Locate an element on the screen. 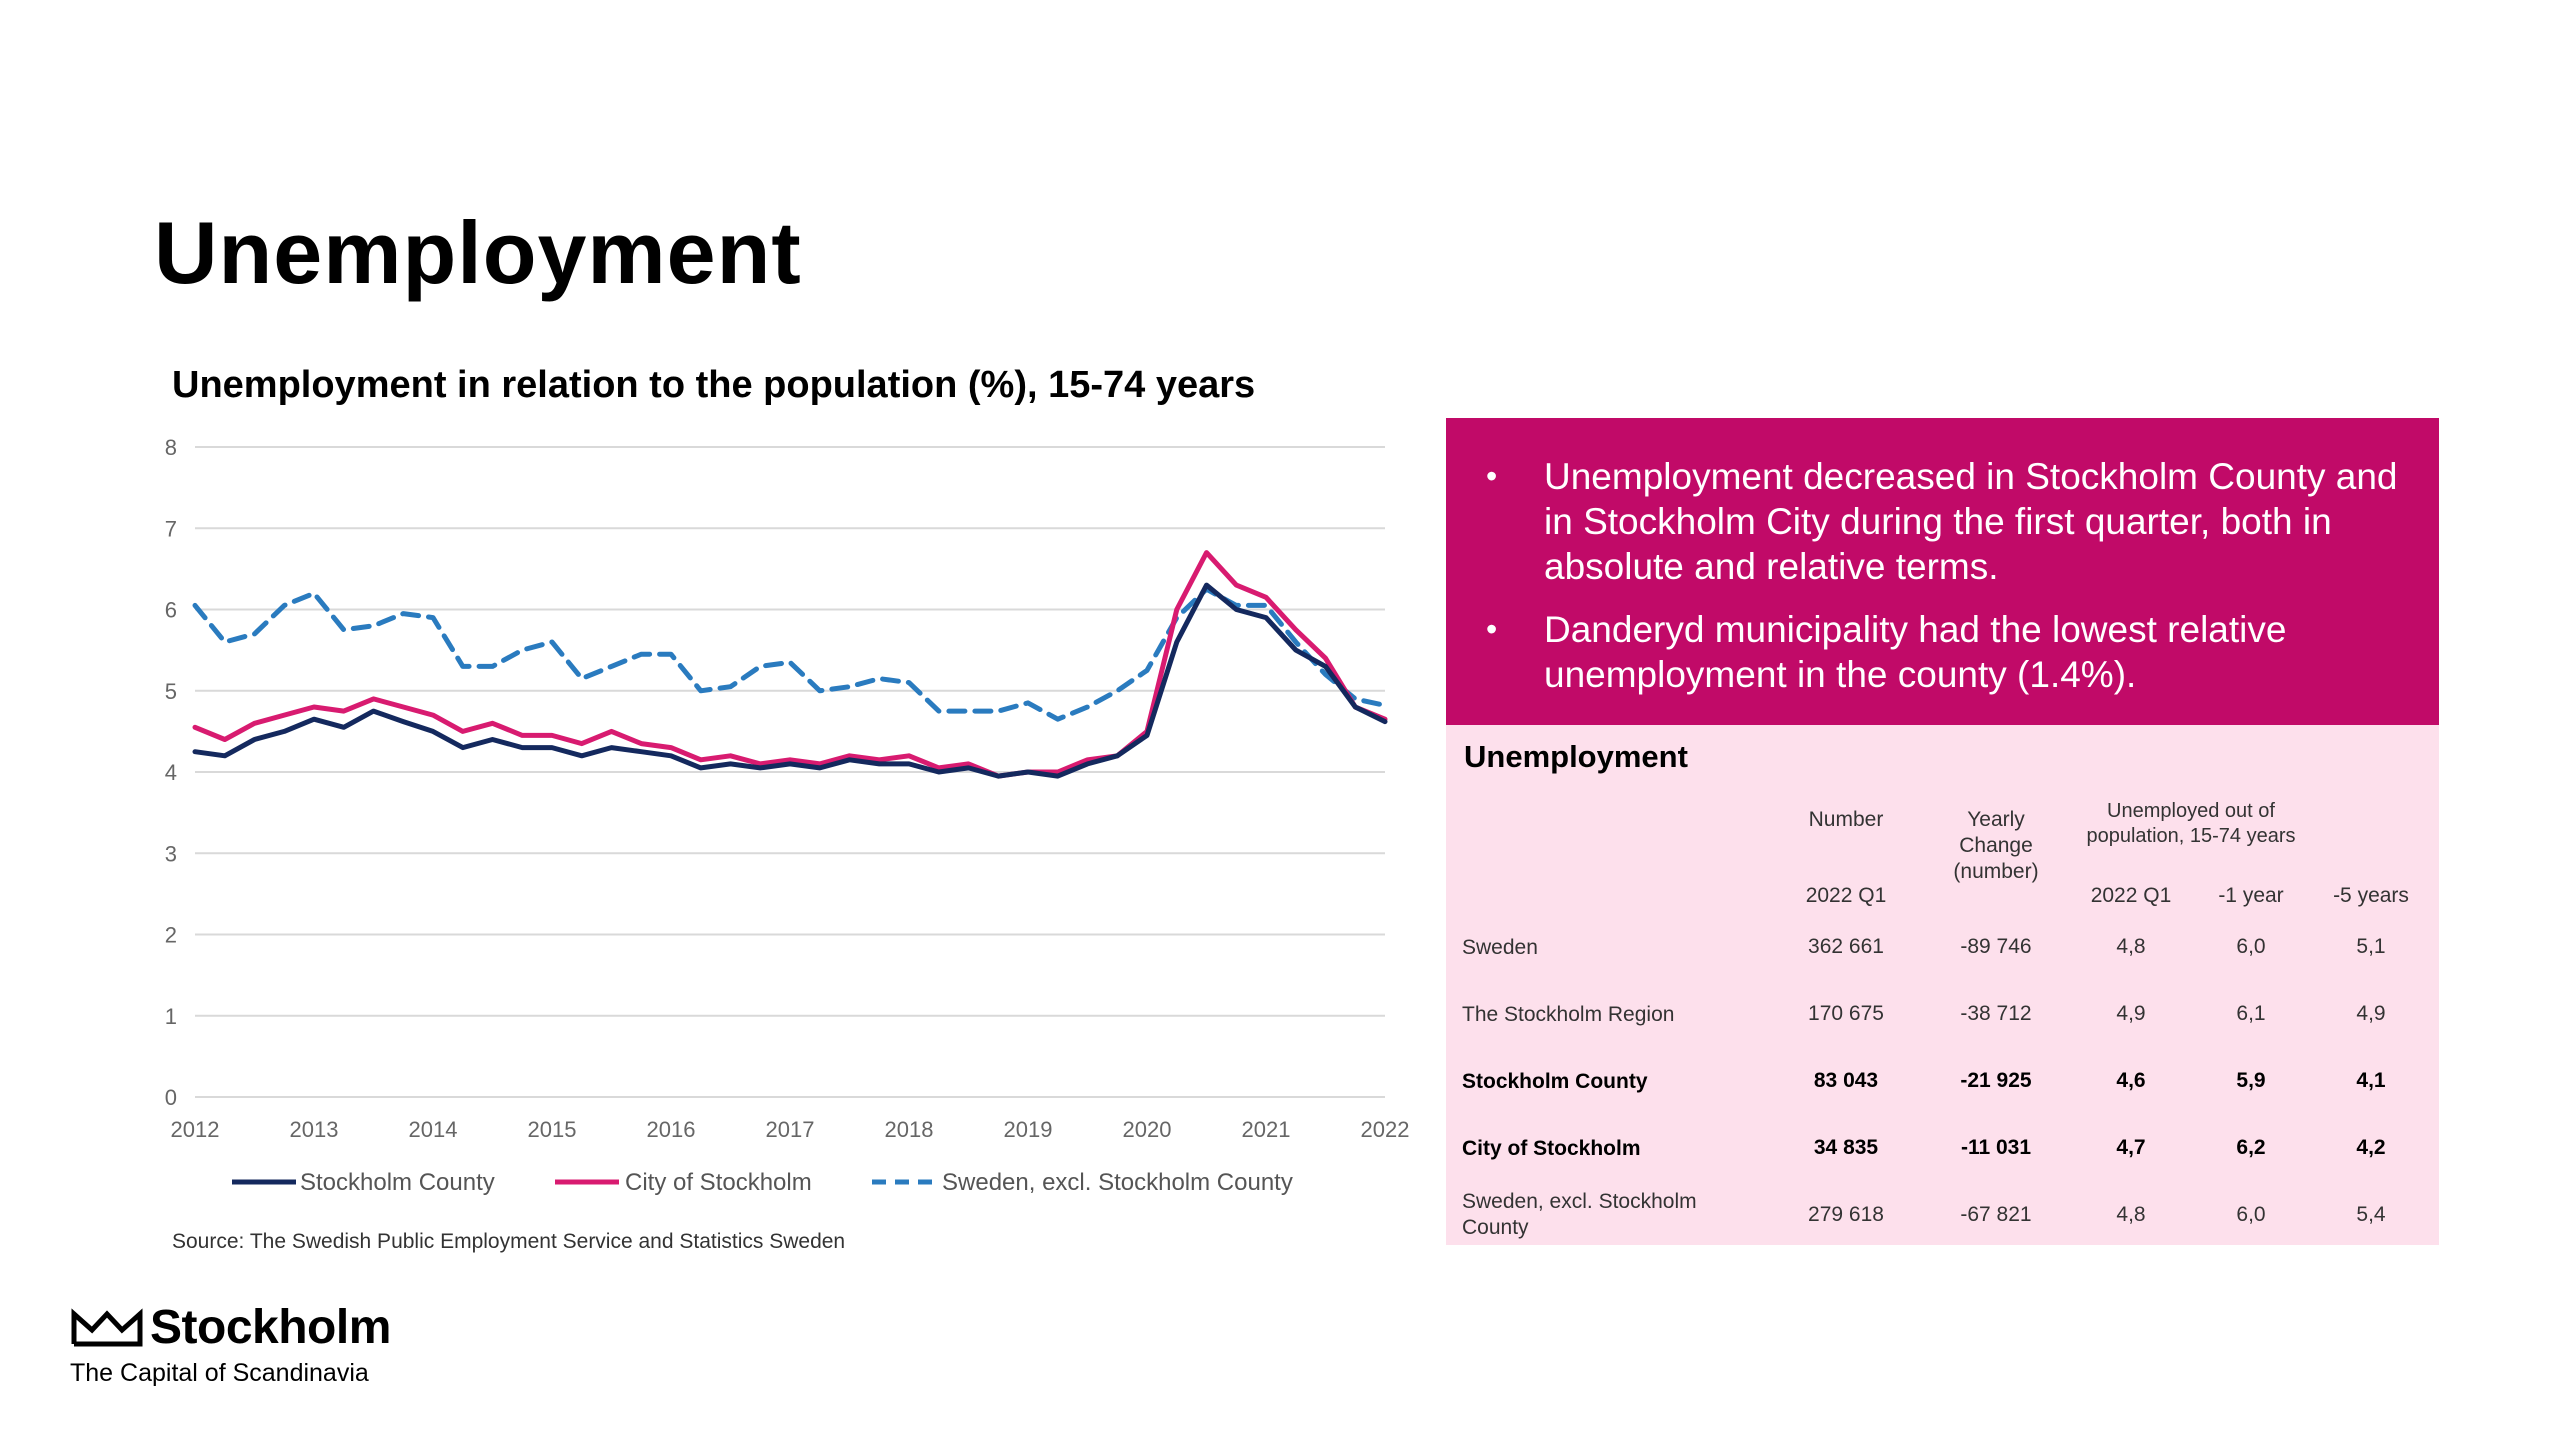 This screenshot has height=1440, width=2560. table-cell-m5: 4,2 is located at coordinates (2371, 1147).